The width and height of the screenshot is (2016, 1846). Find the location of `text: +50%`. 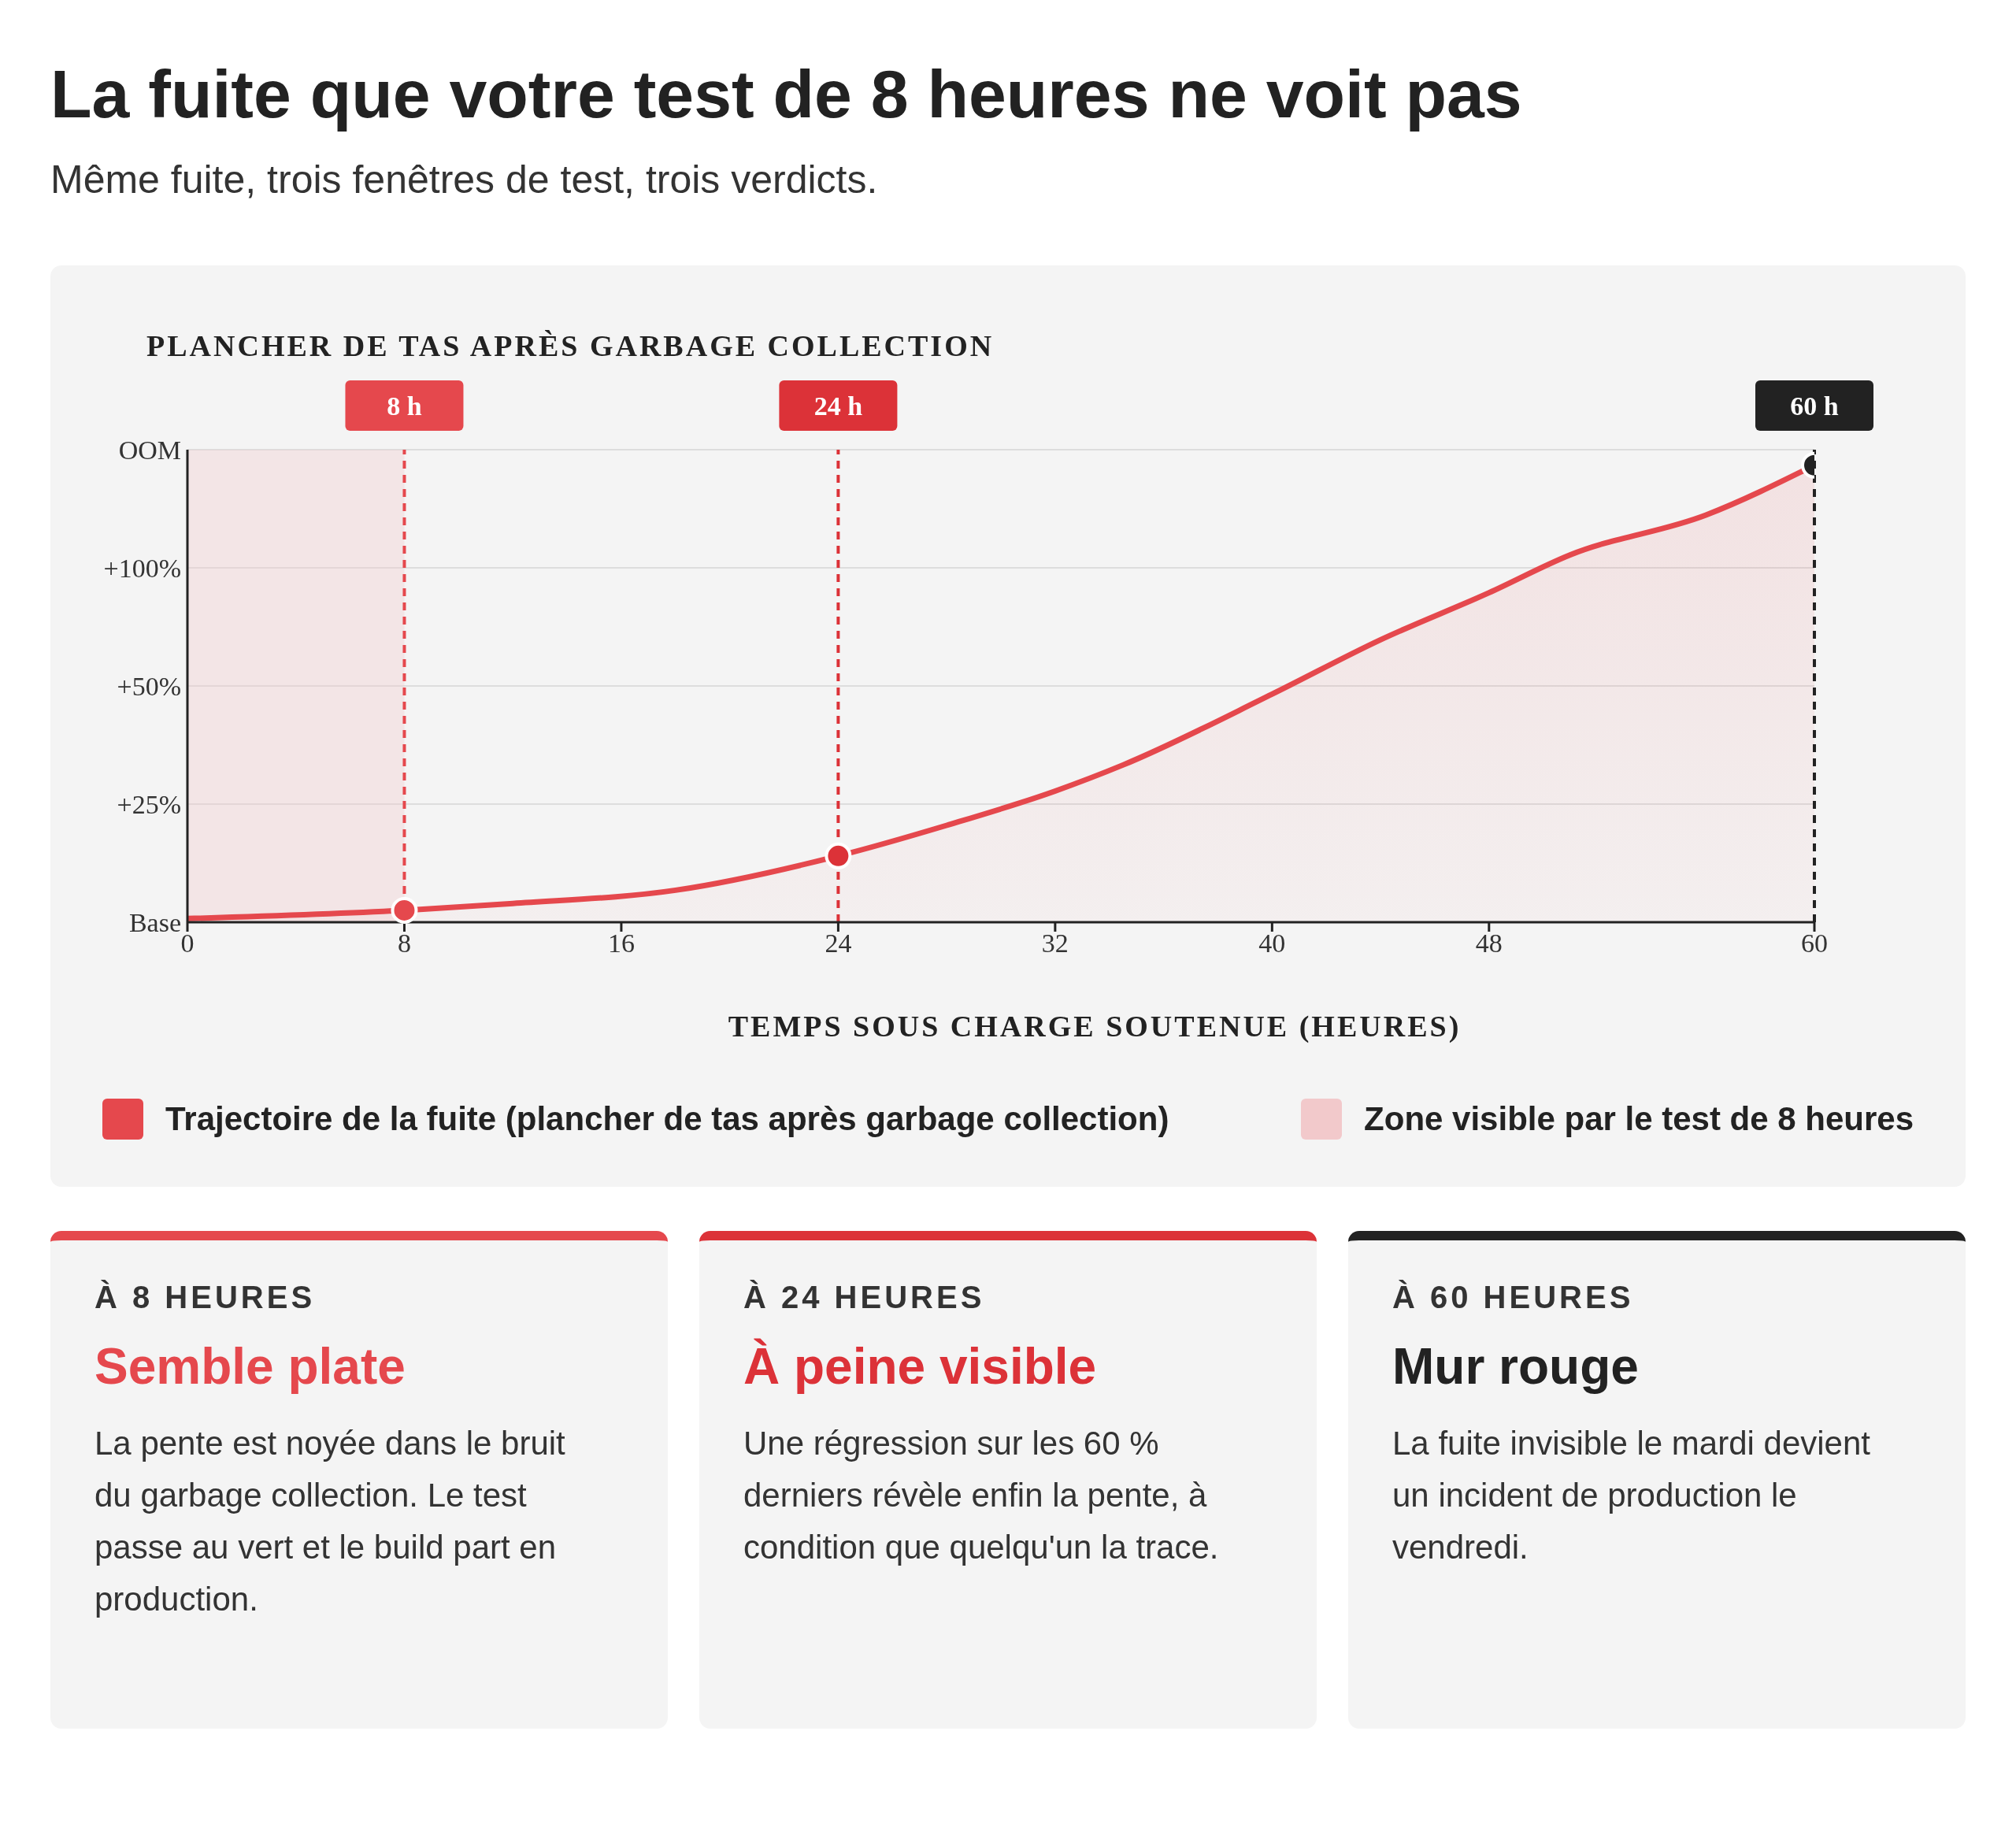

text: +50% is located at coordinates (149, 687).